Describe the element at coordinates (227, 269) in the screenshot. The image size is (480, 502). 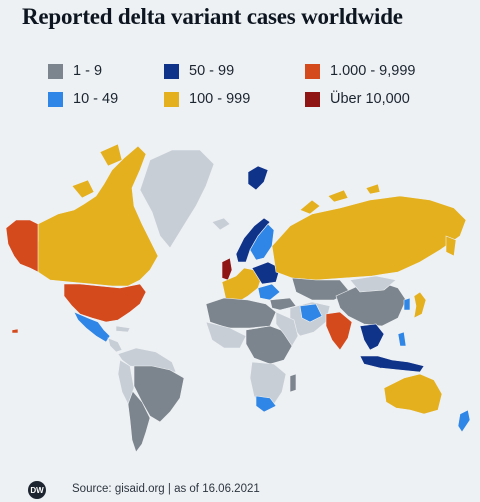
I see `region-uk` at that location.